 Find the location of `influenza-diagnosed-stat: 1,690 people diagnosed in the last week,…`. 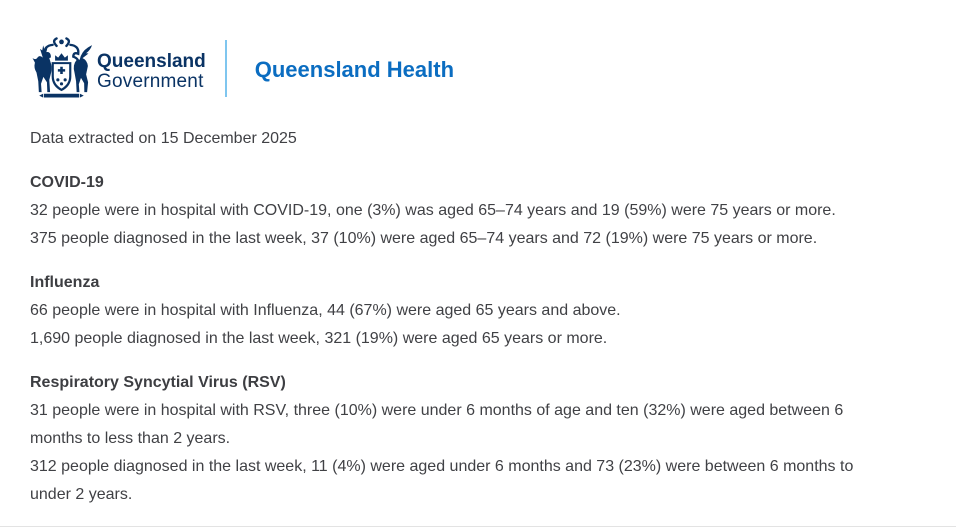

influenza-diagnosed-stat: 1,690 people diagnosed in the last week,… is located at coordinates (319, 338).